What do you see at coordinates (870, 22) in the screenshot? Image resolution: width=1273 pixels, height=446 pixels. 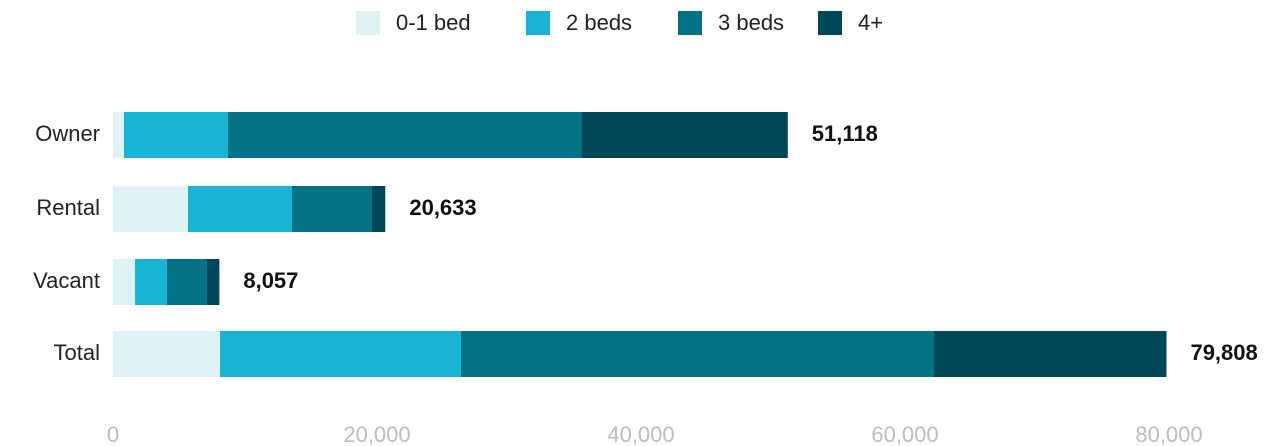 I see `legend-label: 4+` at bounding box center [870, 22].